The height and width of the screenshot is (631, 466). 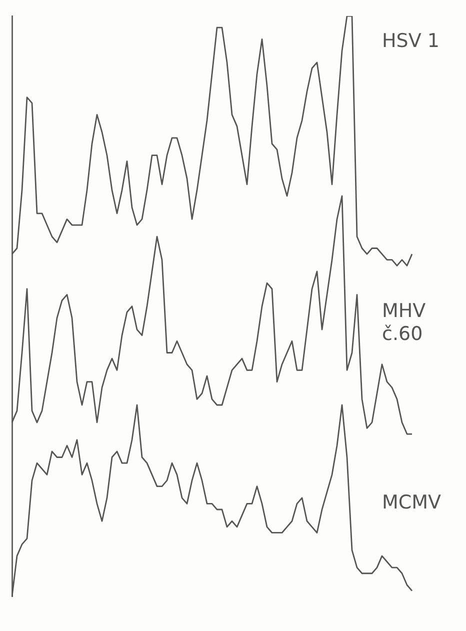 What do you see at coordinates (411, 41) in the screenshot?
I see `series-label: HSV 1` at bounding box center [411, 41].